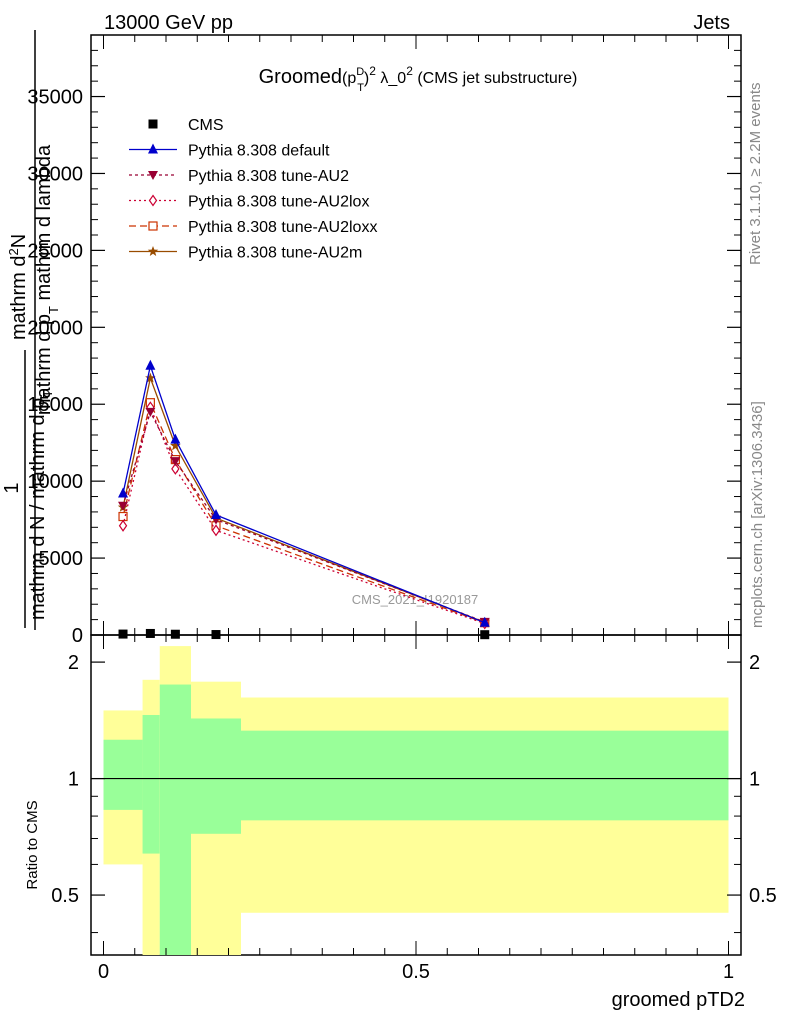 This screenshot has width=786, height=1024. What do you see at coordinates (282, 227) in the screenshot?
I see `legend-label-4: Pythia 8.308 tune-AU2loxx` at bounding box center [282, 227].